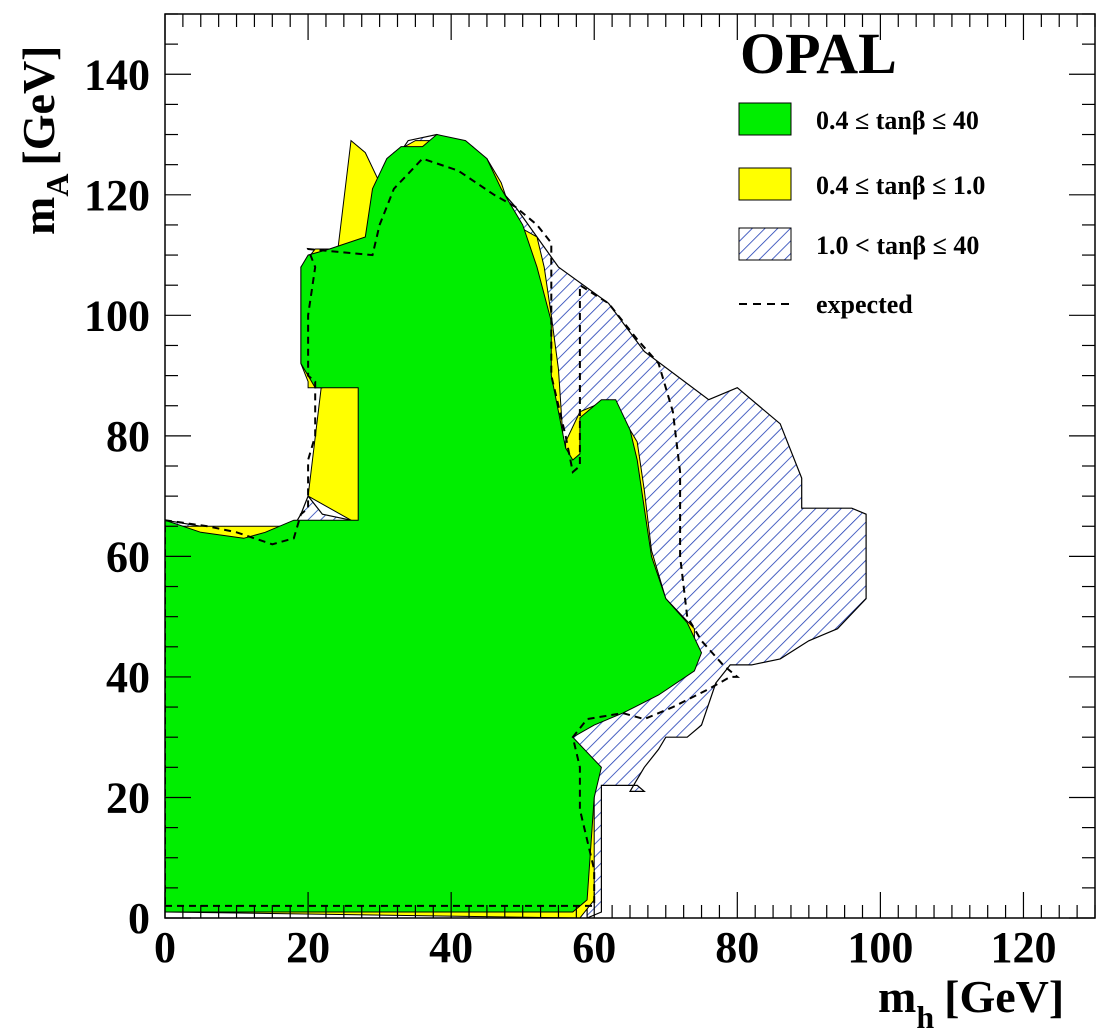 The width and height of the screenshot is (1099, 1036). What do you see at coordinates (128, 797) in the screenshot?
I see `y-tick-label: 20` at bounding box center [128, 797].